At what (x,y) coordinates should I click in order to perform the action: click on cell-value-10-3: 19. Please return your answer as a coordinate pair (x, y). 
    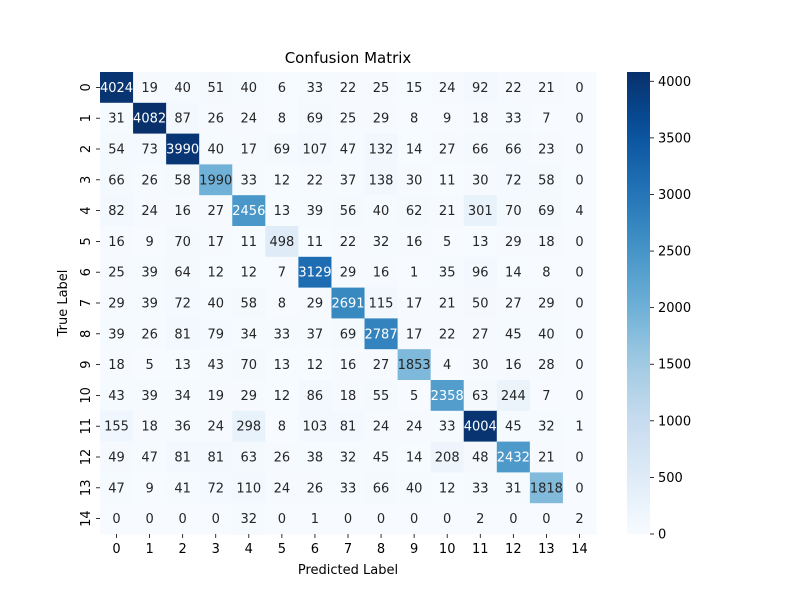
    Looking at the image, I should click on (215, 396).